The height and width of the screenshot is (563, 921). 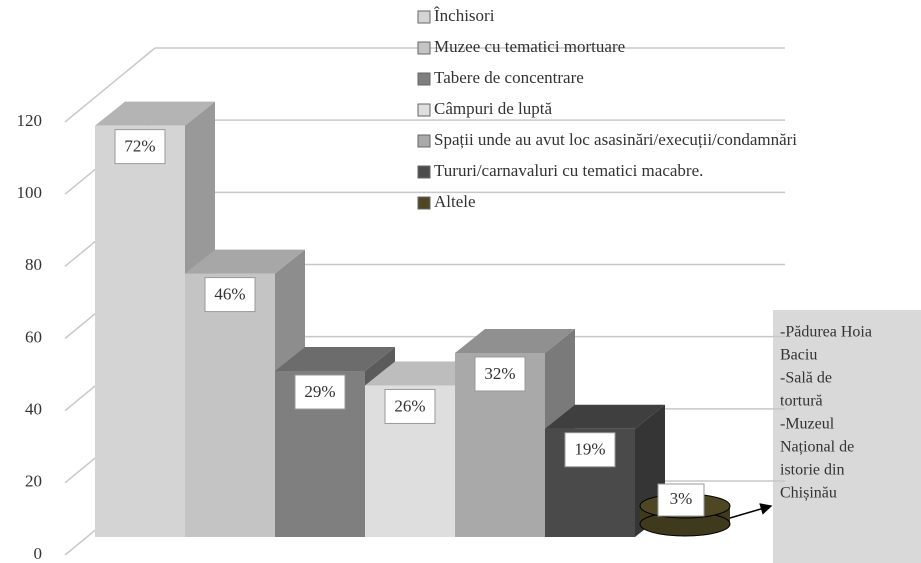 I want to click on value-label: 46%, so click(x=229, y=293).